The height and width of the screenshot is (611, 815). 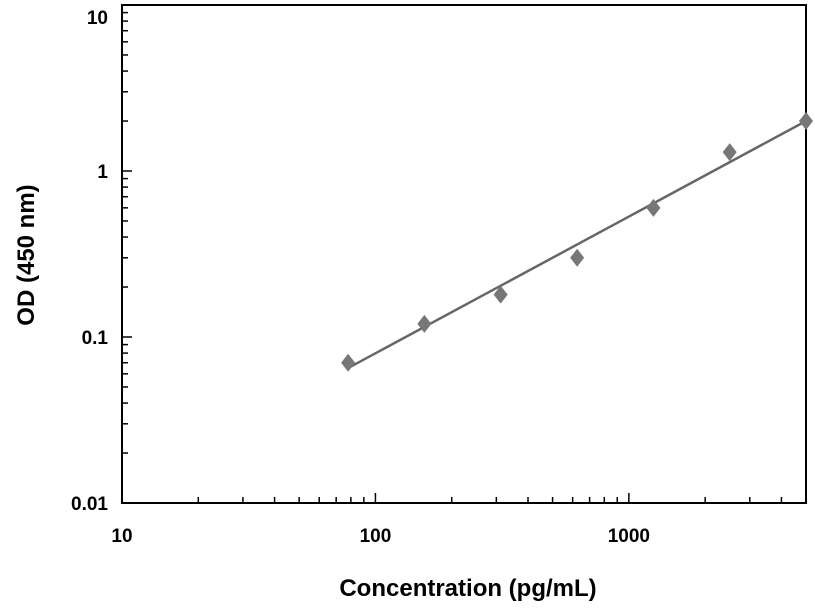 What do you see at coordinates (97, 18) in the screenshot?
I see `y-tick-label: 10` at bounding box center [97, 18].